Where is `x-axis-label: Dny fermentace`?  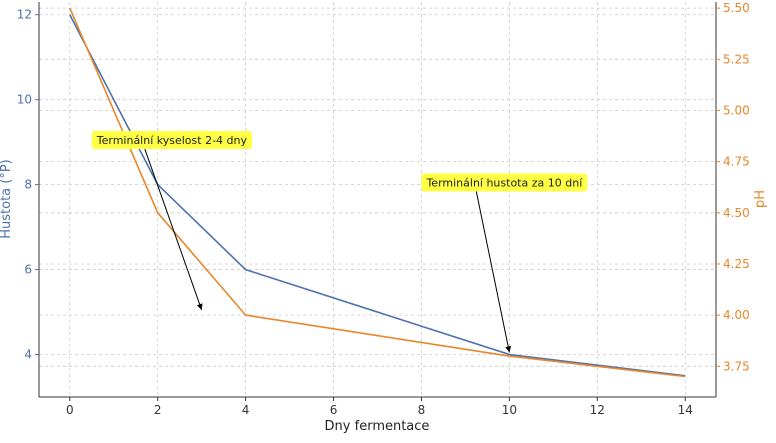 x-axis-label: Dny fermentace is located at coordinates (377, 426).